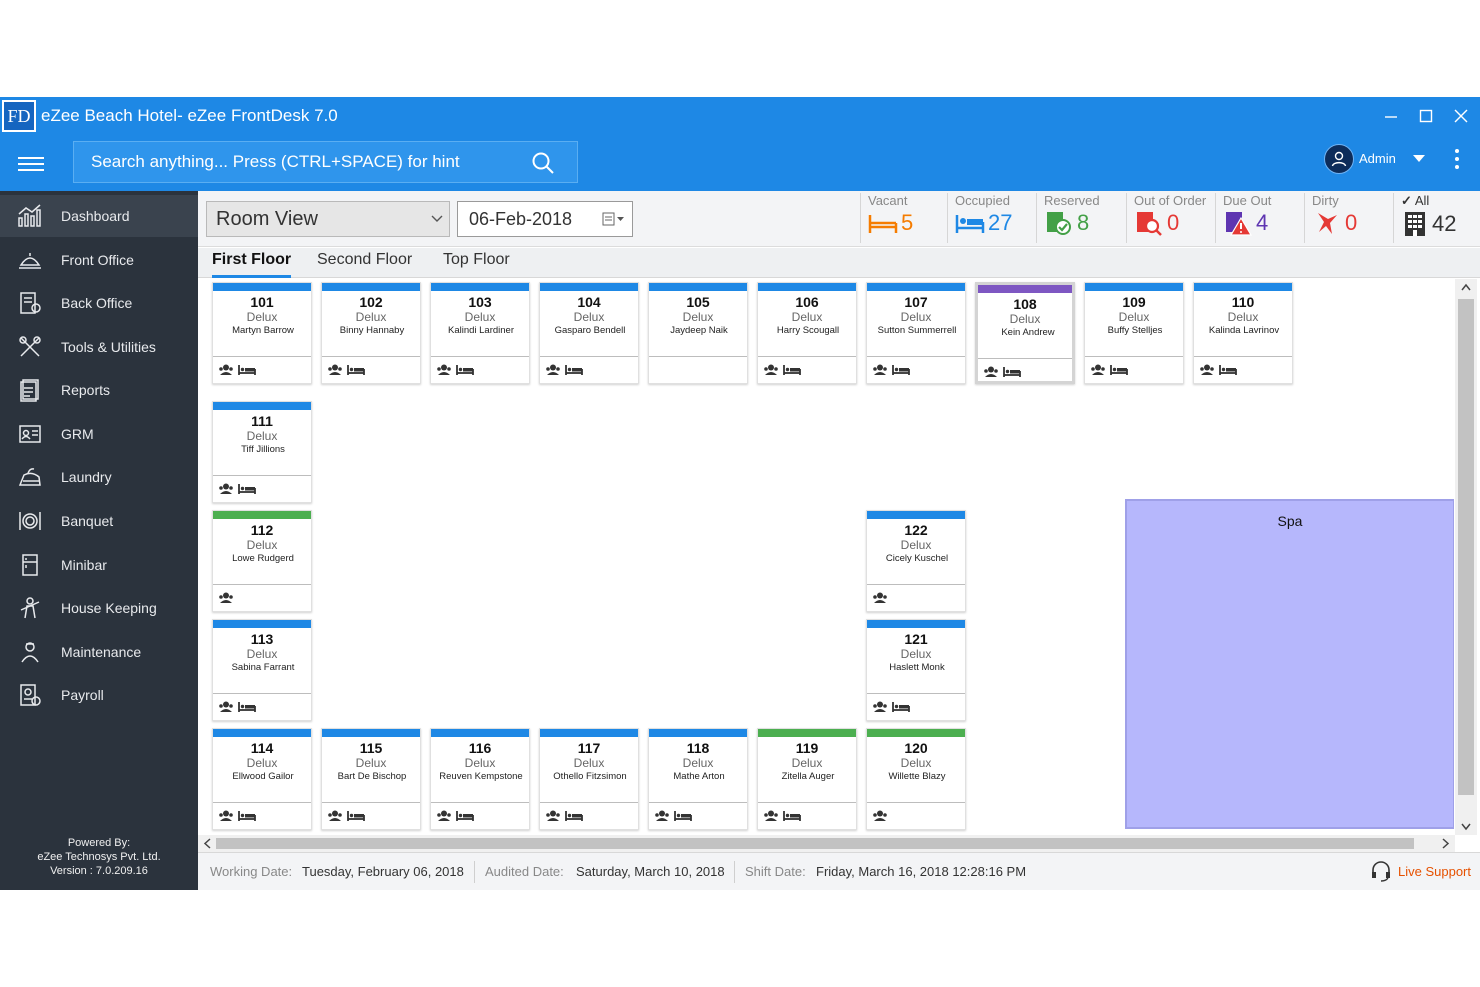  Describe the element at coordinates (916, 670) in the screenshot. I see `room-card: 121 Delux Haslett Monk` at that location.